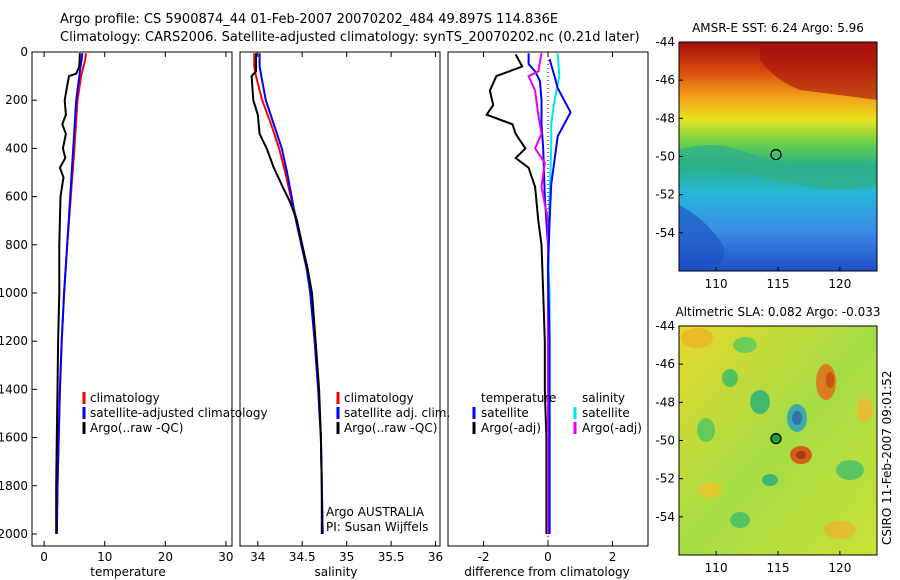 The width and height of the screenshot is (900, 580). Describe the element at coordinates (225, 557) in the screenshot. I see `x-tick-label: 30` at that location.